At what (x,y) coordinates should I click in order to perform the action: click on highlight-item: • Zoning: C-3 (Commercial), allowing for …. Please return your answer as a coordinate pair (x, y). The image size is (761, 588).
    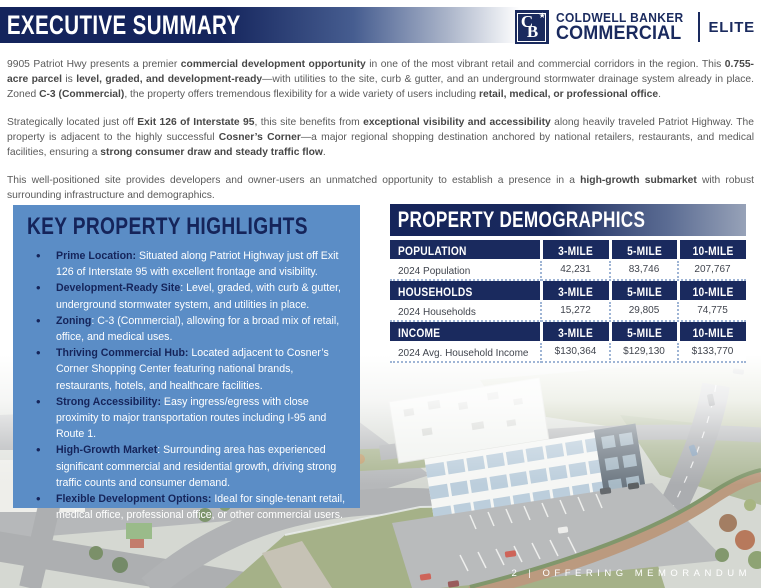
    Looking at the image, I should click on (188, 328).